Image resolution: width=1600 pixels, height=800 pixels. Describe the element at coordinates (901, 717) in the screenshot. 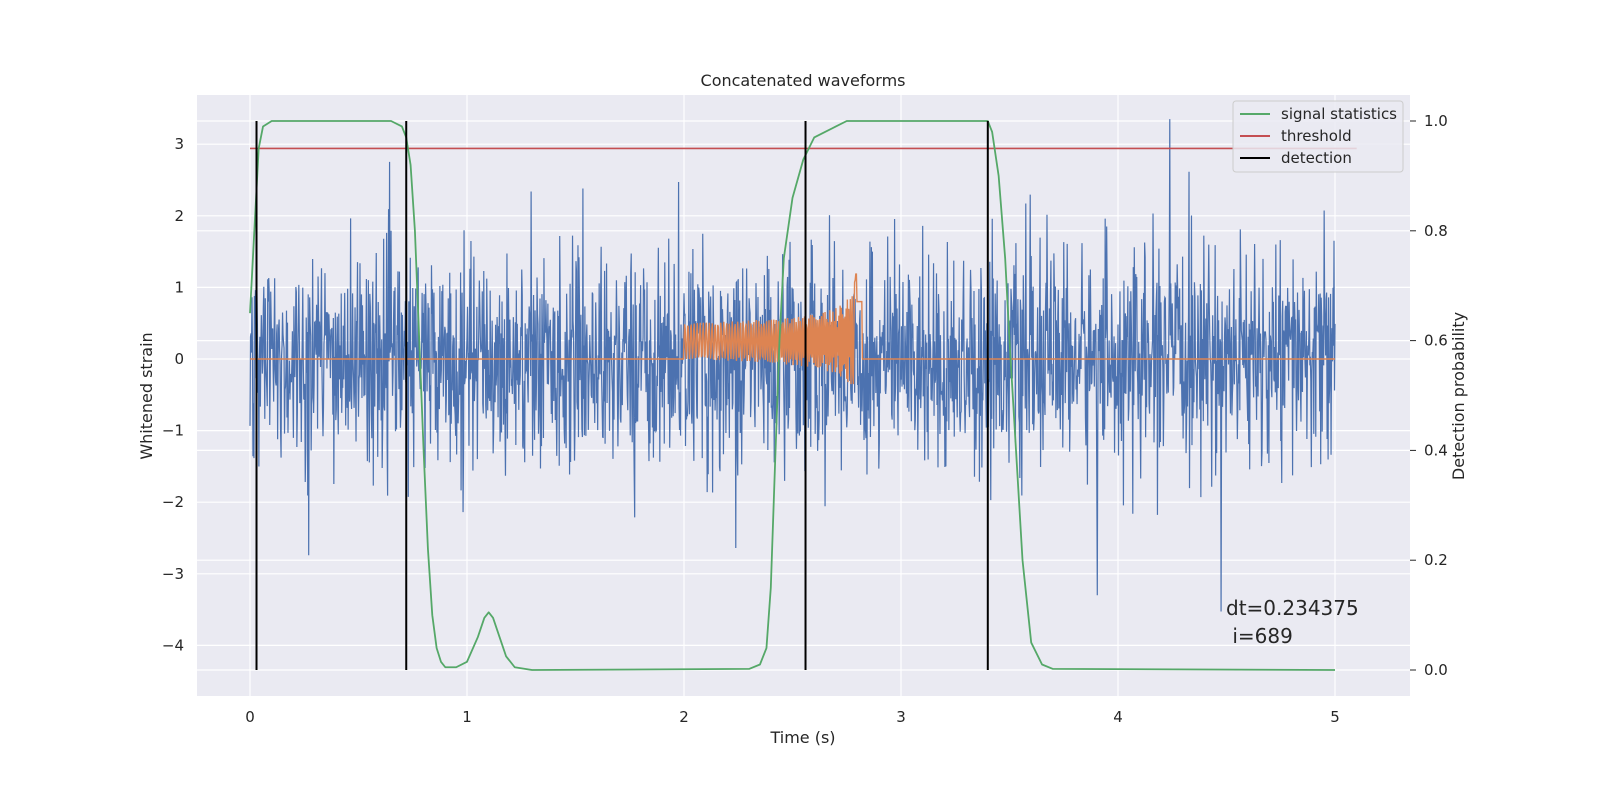

I see `x-tick-label: 3` at that location.